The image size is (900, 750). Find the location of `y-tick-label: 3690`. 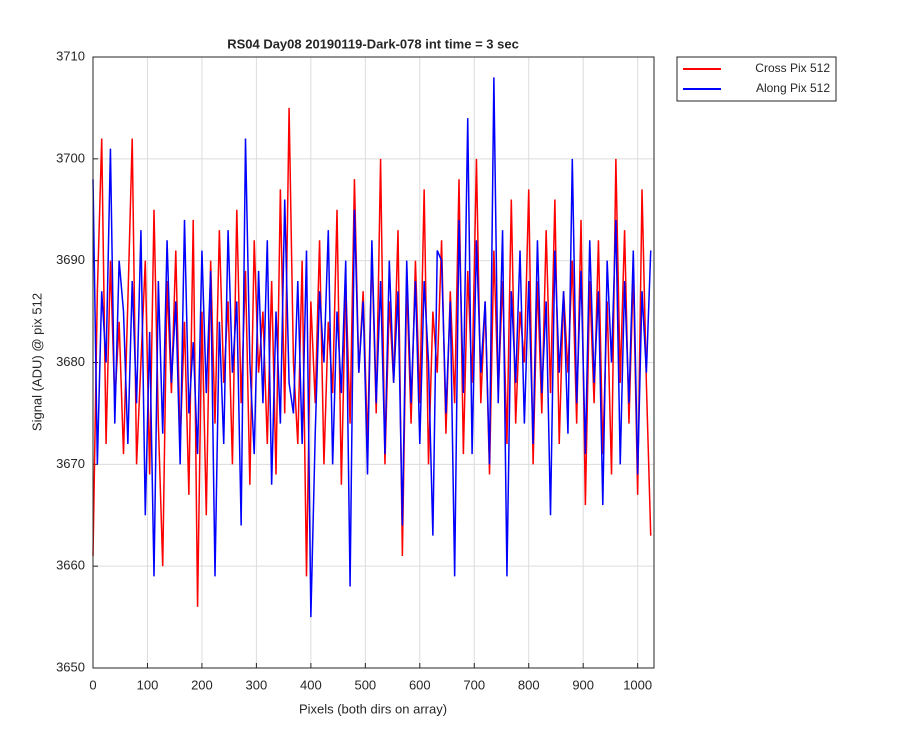

y-tick-label: 3690 is located at coordinates (70, 259).